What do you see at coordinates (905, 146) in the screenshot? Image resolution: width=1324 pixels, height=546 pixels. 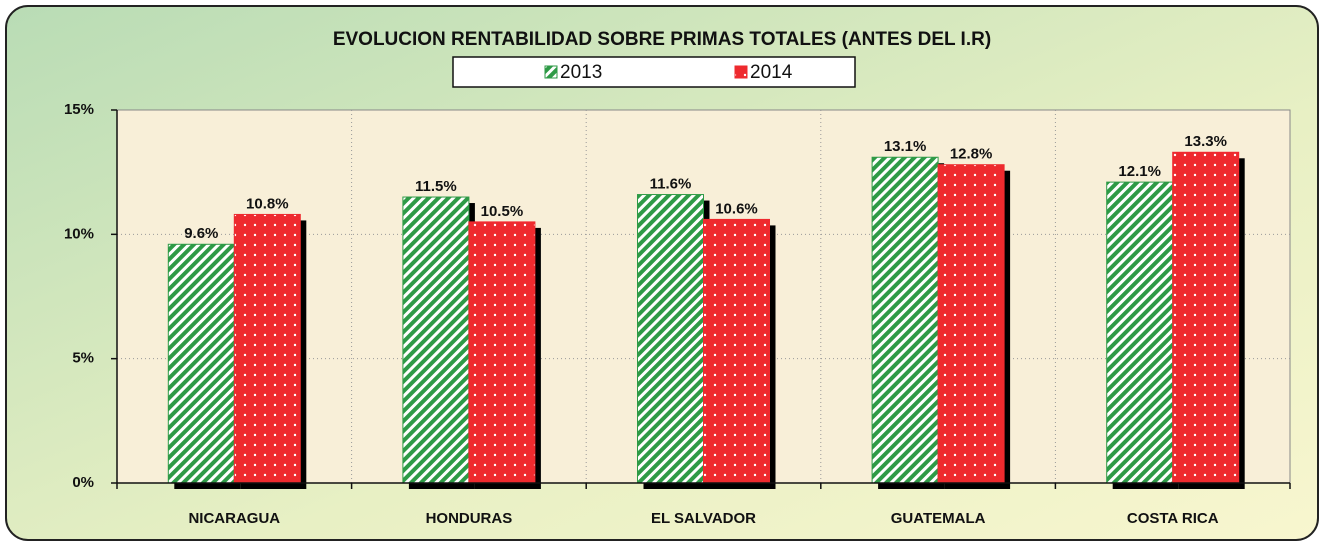 I see `data-label: 13.1%` at bounding box center [905, 146].